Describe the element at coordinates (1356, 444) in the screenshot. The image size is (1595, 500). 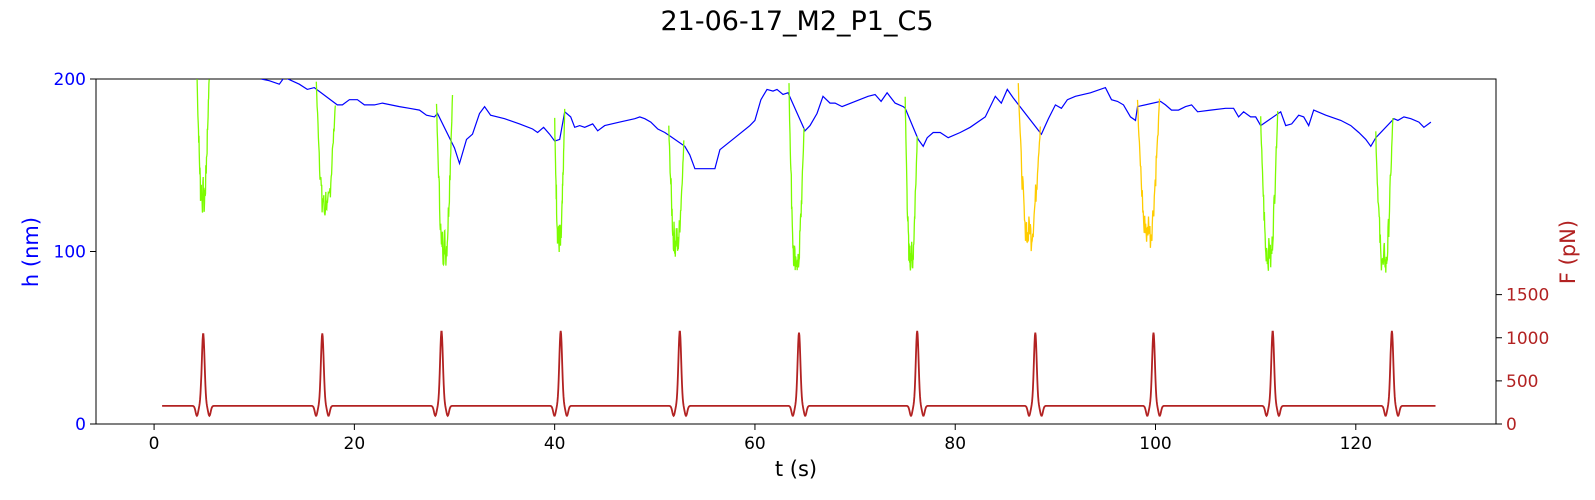
I see `x-tick-label: 120` at that location.